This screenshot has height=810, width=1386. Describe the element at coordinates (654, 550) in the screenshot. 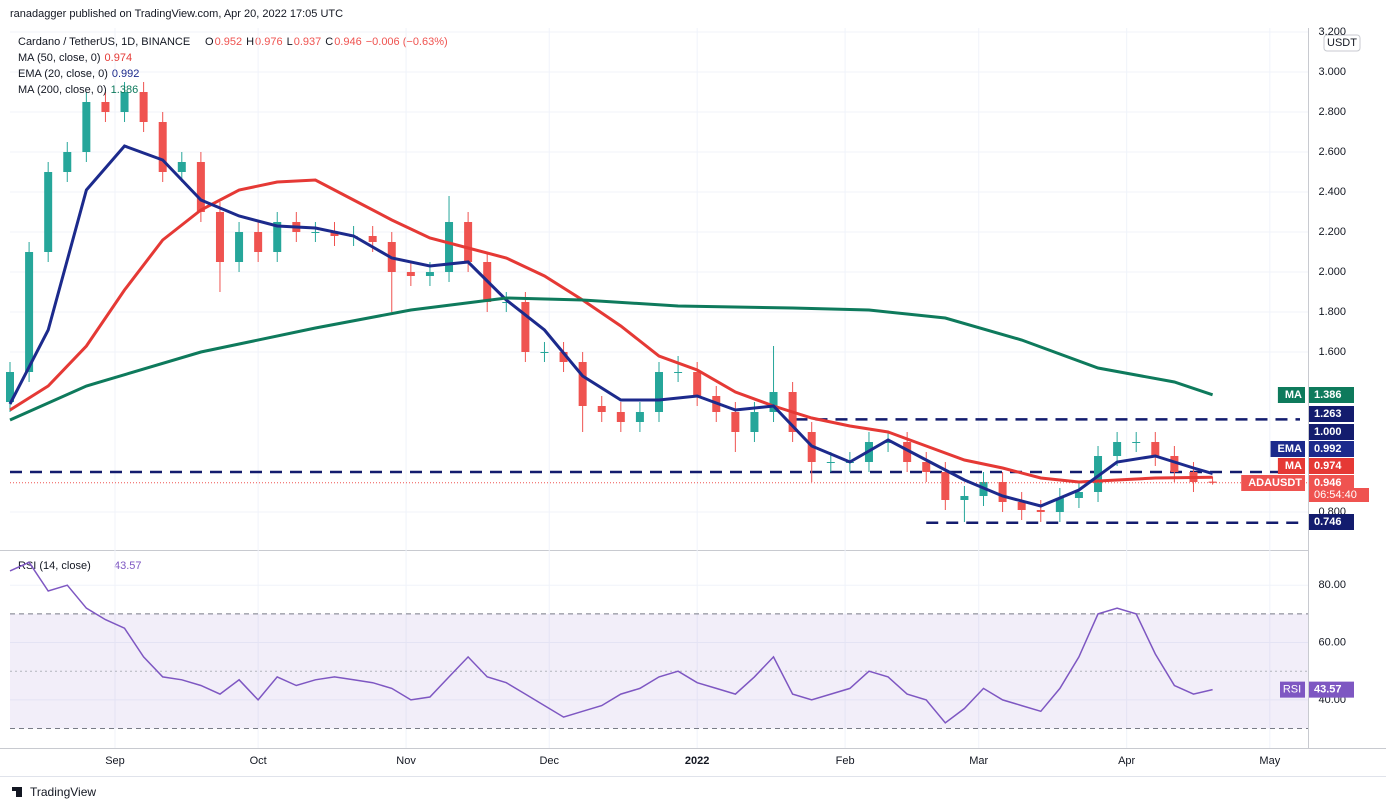

I see `pane-separator` at that location.